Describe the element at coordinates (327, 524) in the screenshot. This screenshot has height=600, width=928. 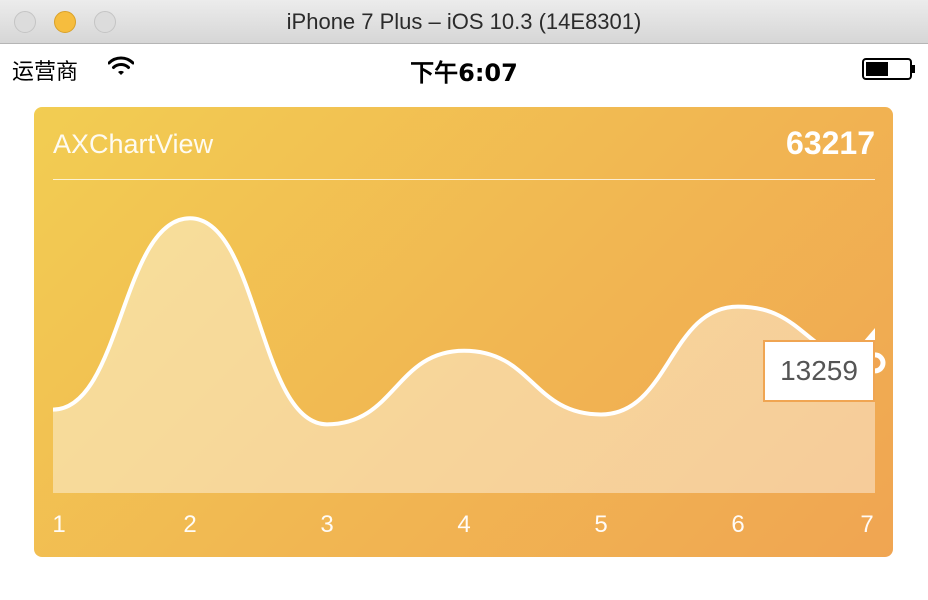
I see `x-tick-label: 3` at that location.